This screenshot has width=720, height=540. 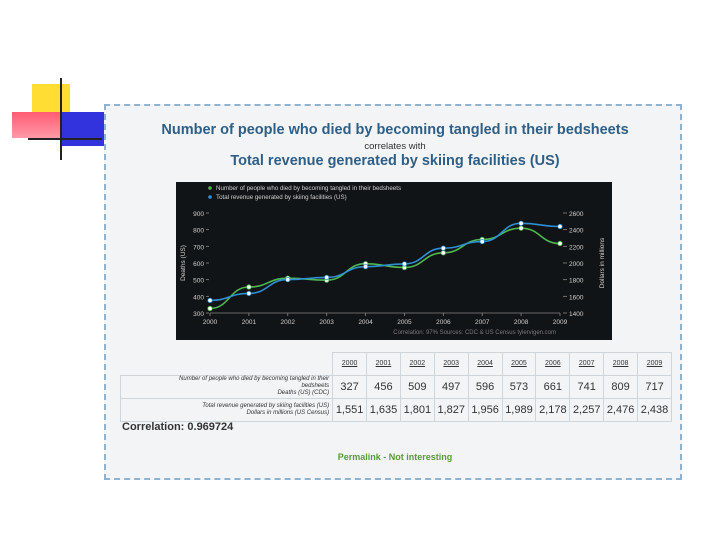 What do you see at coordinates (178, 427) in the screenshot?
I see `correlation-value: Correlation: 0.969724` at bounding box center [178, 427].